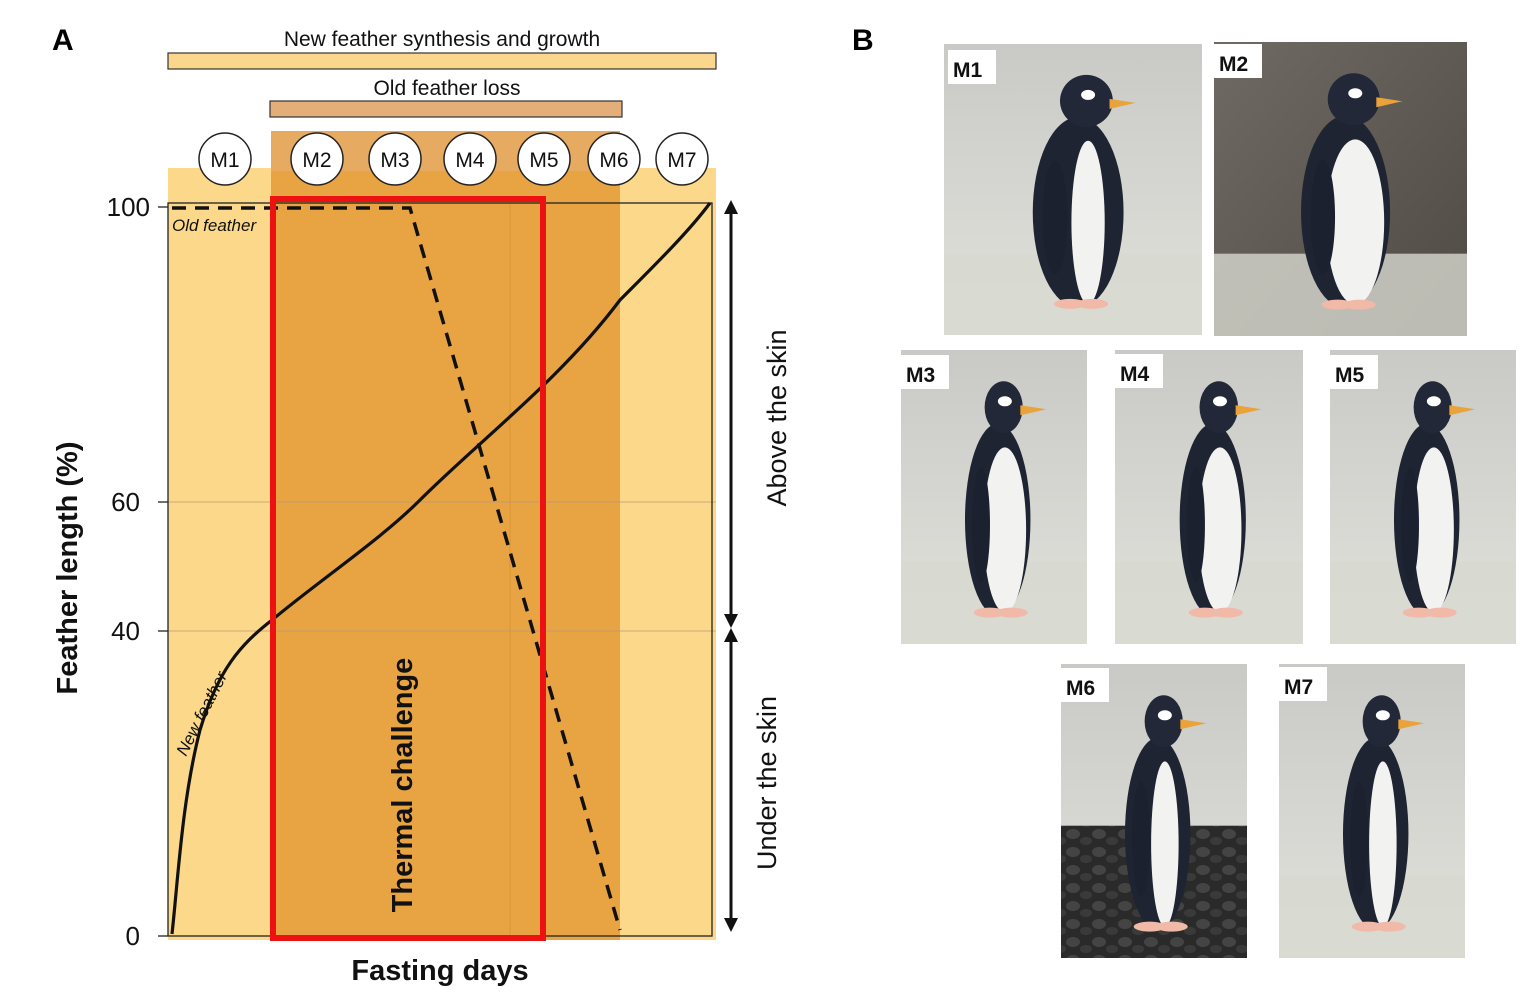  I want to click on stage-circle-m2: M2, so click(317, 159).